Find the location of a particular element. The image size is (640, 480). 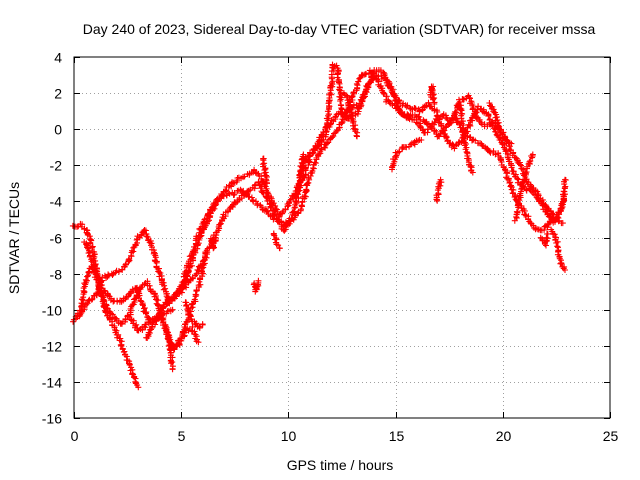

y-tick-label: -14 is located at coordinates (52, 383).